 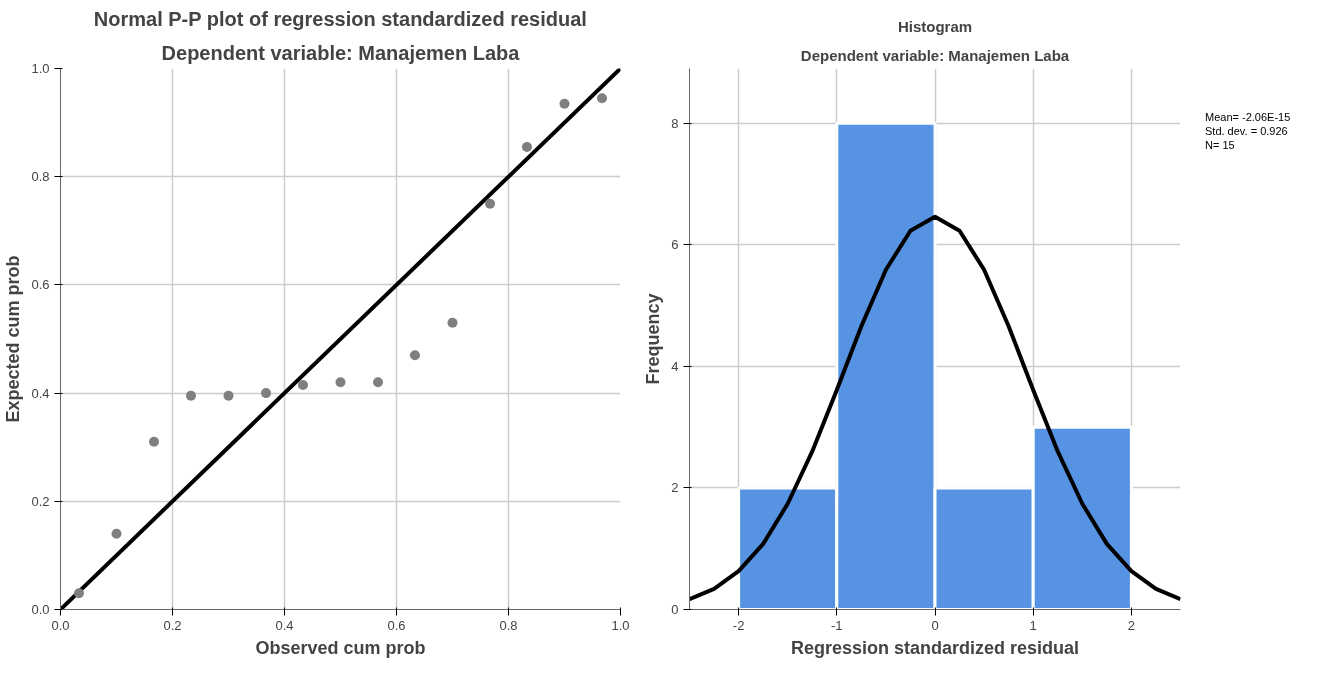 I want to click on text: Mean= -2.06E-15, so click(x=1248, y=117).